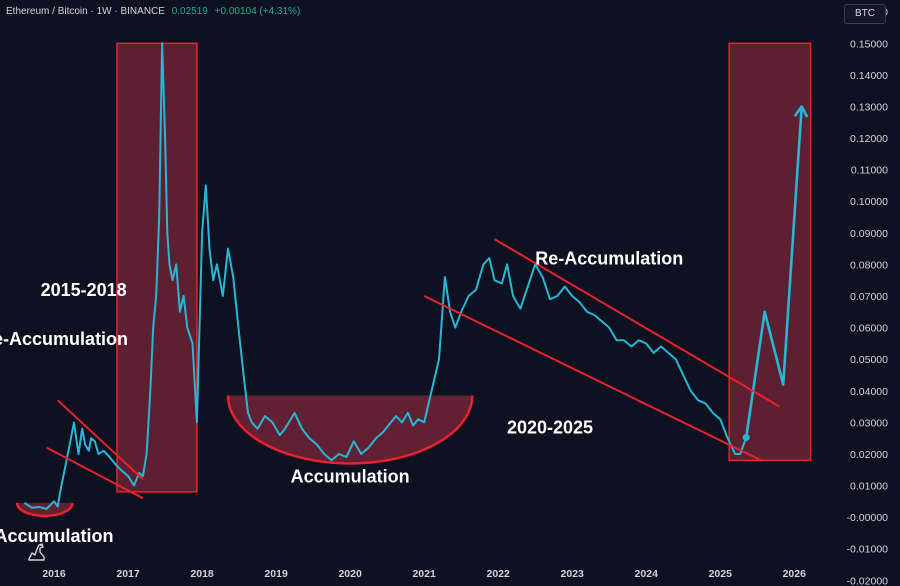 The image size is (900, 586). I want to click on y-tick-label: -0.02000, so click(868, 580).